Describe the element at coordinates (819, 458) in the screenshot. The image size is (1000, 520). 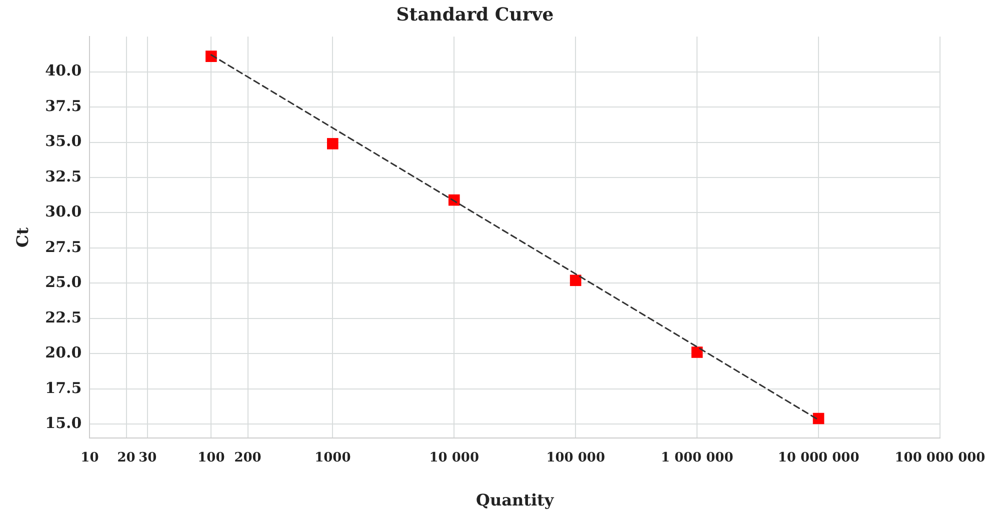
I see `x-tick-label: 10 000 000` at that location.